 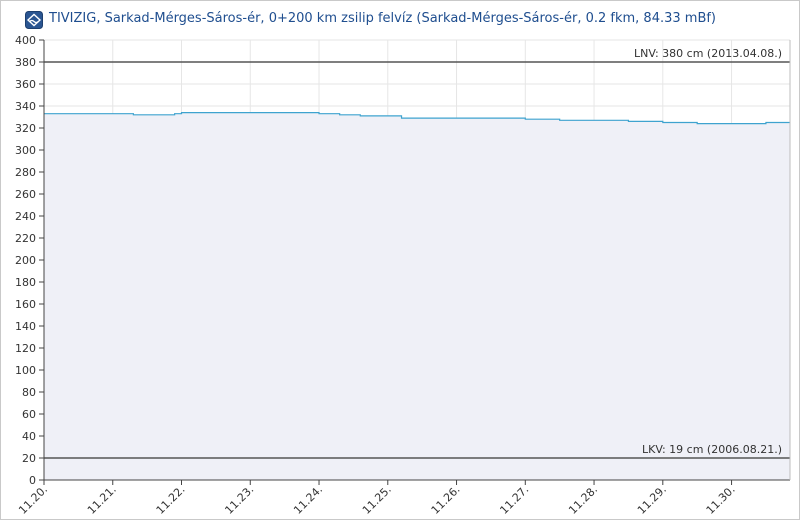 I want to click on x-tick-label: 11.27., so click(x=514, y=500).